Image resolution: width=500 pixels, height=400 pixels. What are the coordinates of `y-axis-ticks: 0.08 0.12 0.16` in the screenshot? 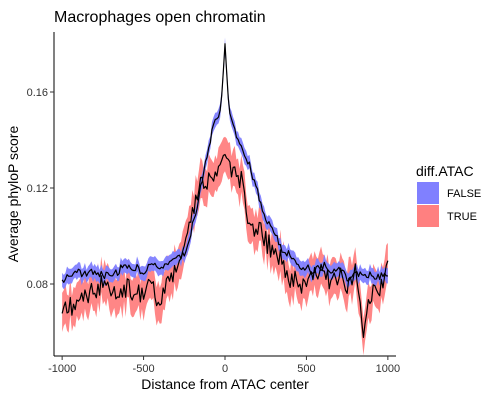 It's located at (40, 189).